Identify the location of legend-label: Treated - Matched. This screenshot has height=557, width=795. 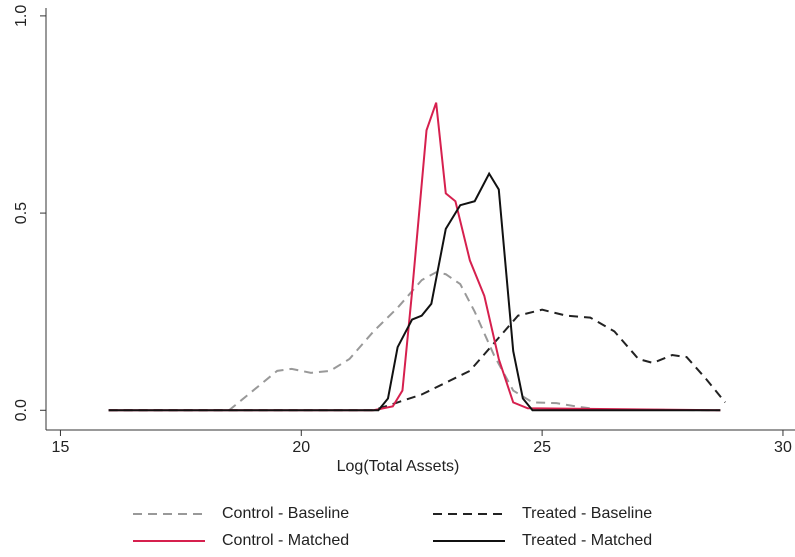
(587, 540).